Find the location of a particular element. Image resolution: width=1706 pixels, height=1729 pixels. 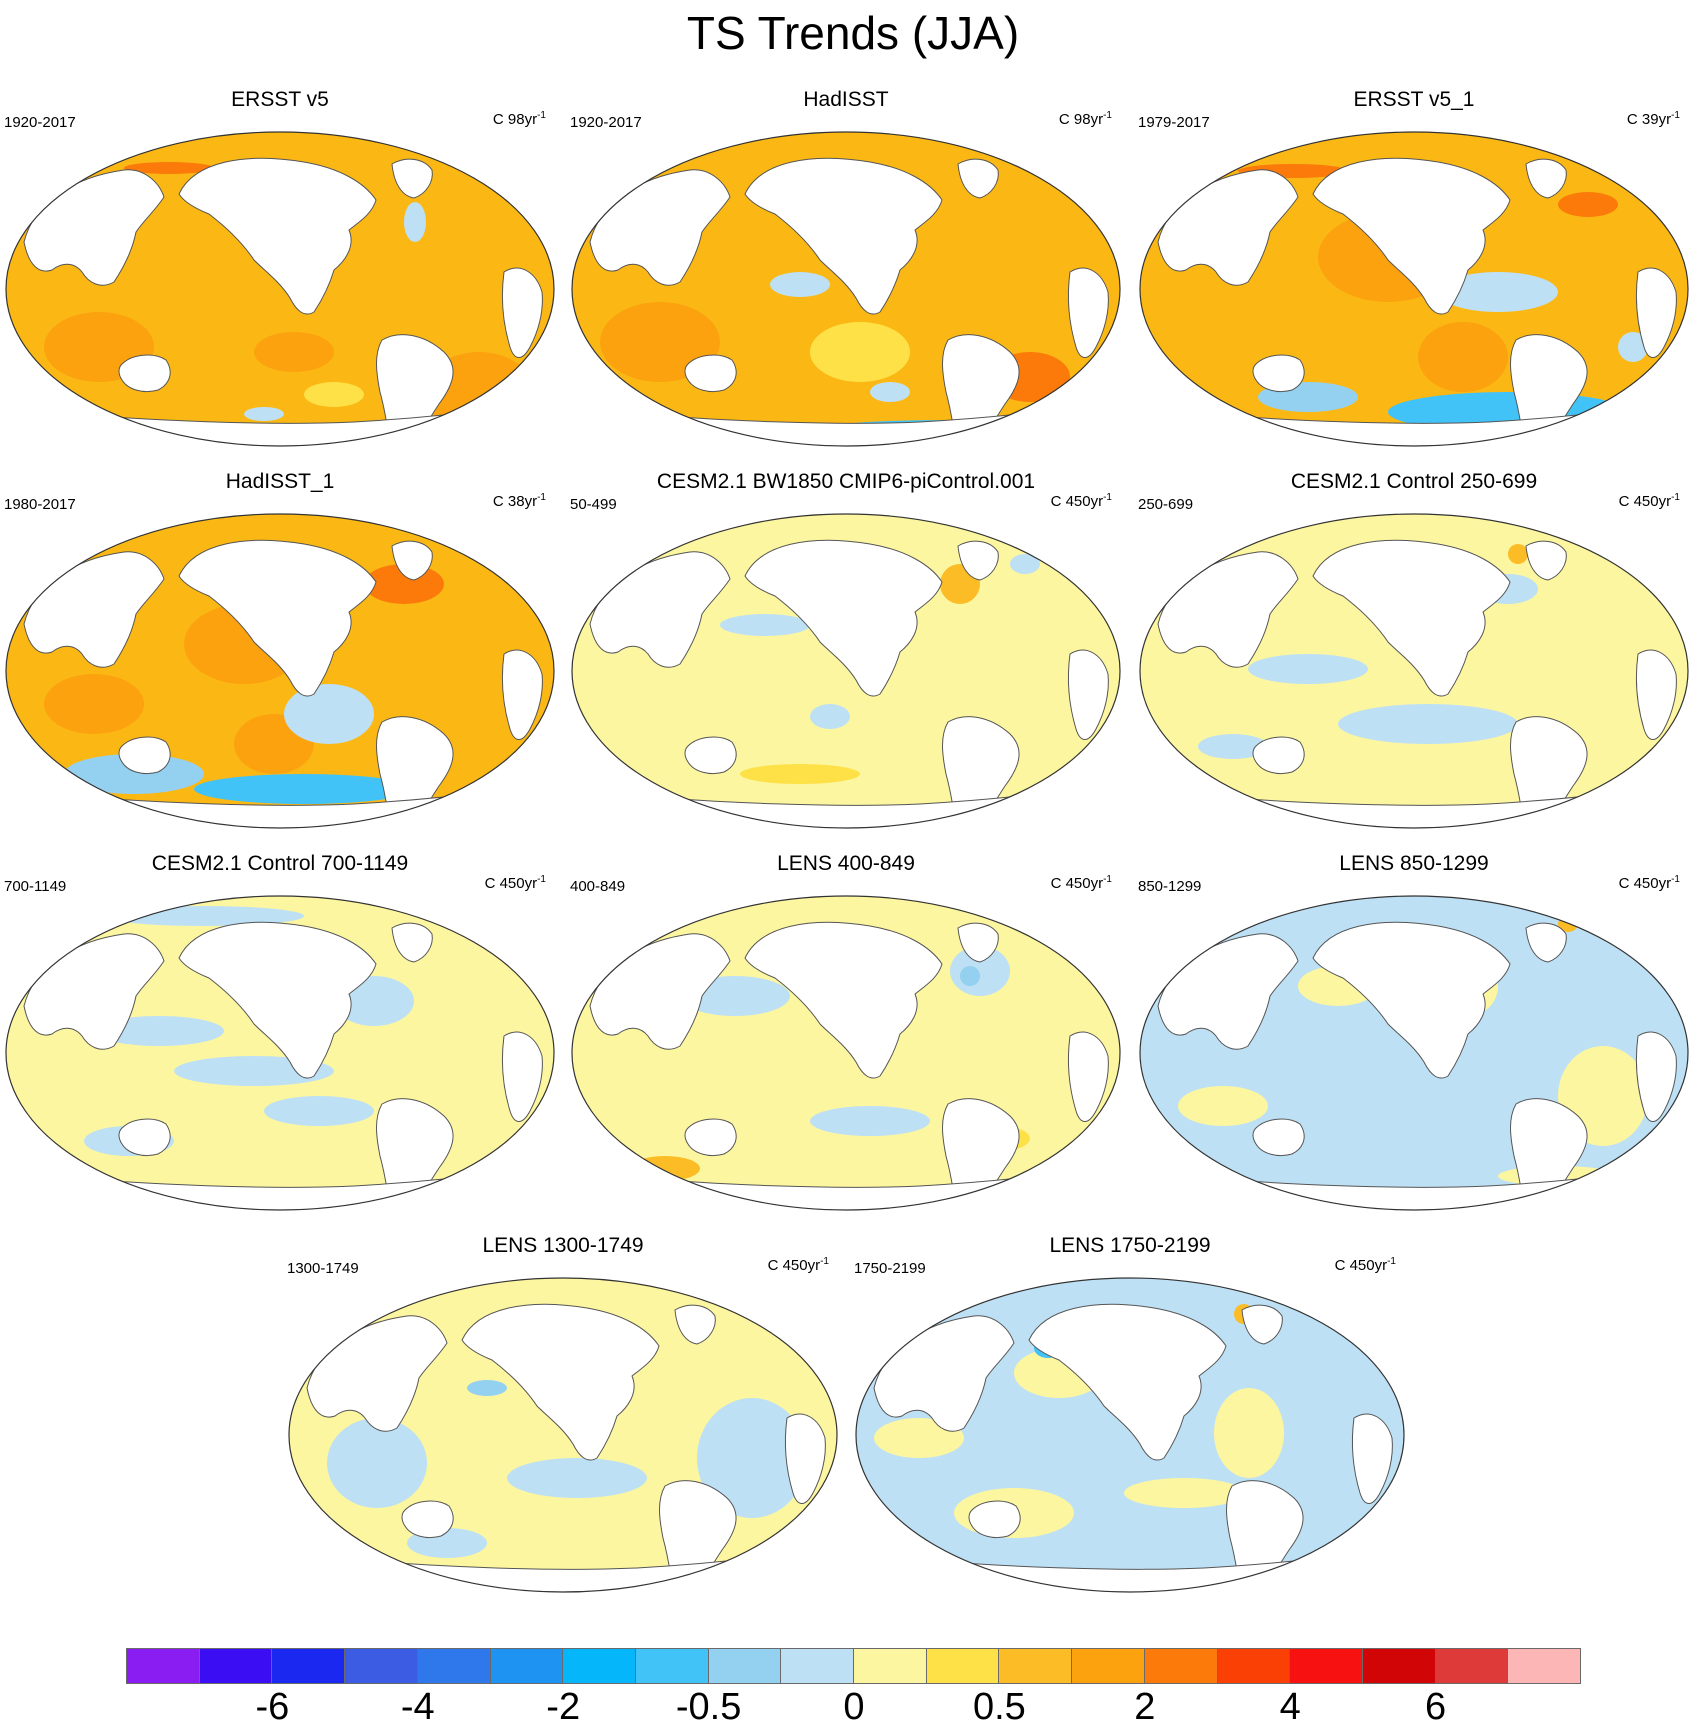

panel-period: 1300-1749 is located at coordinates (323, 1268).